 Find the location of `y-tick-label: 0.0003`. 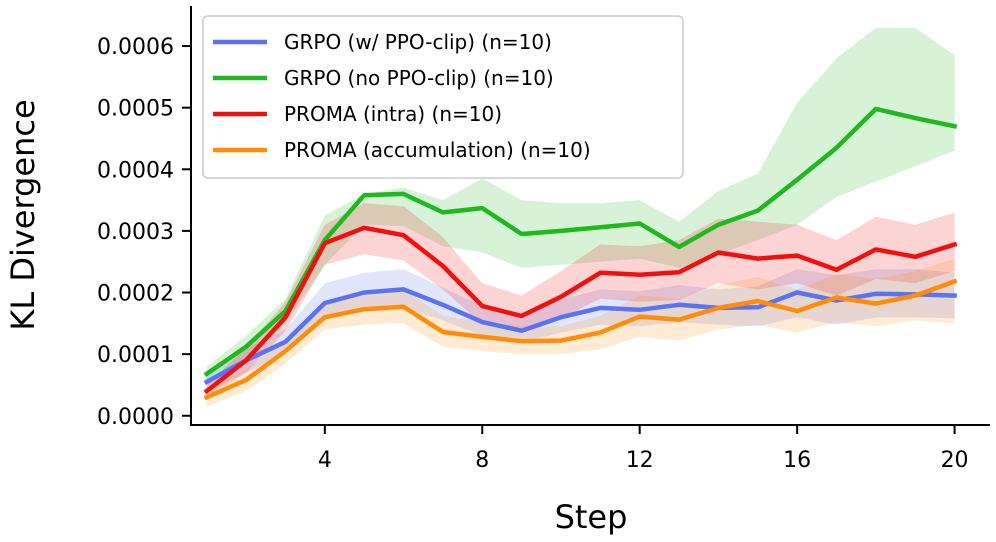

y-tick-label: 0.0003 is located at coordinates (135, 232).